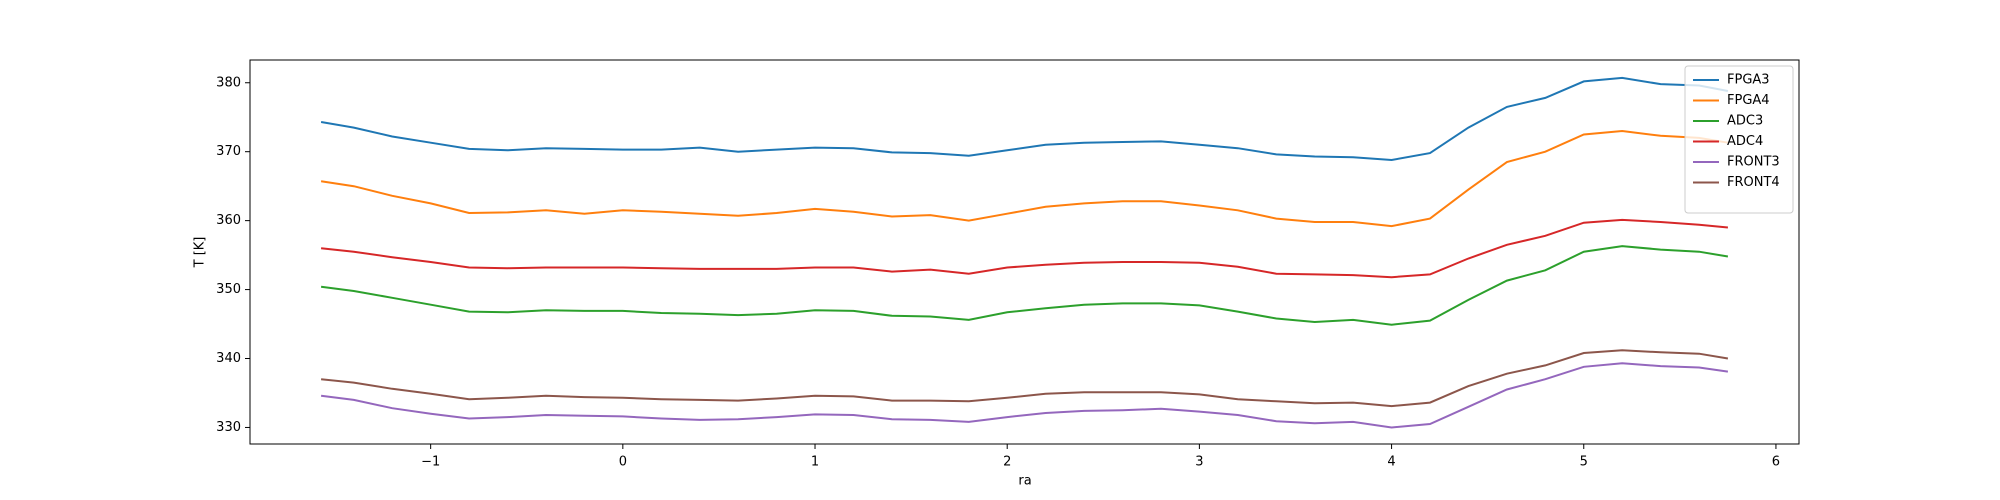 This screenshot has height=500, width=2000. I want to click on y-tick-label: 380, so click(228, 82).